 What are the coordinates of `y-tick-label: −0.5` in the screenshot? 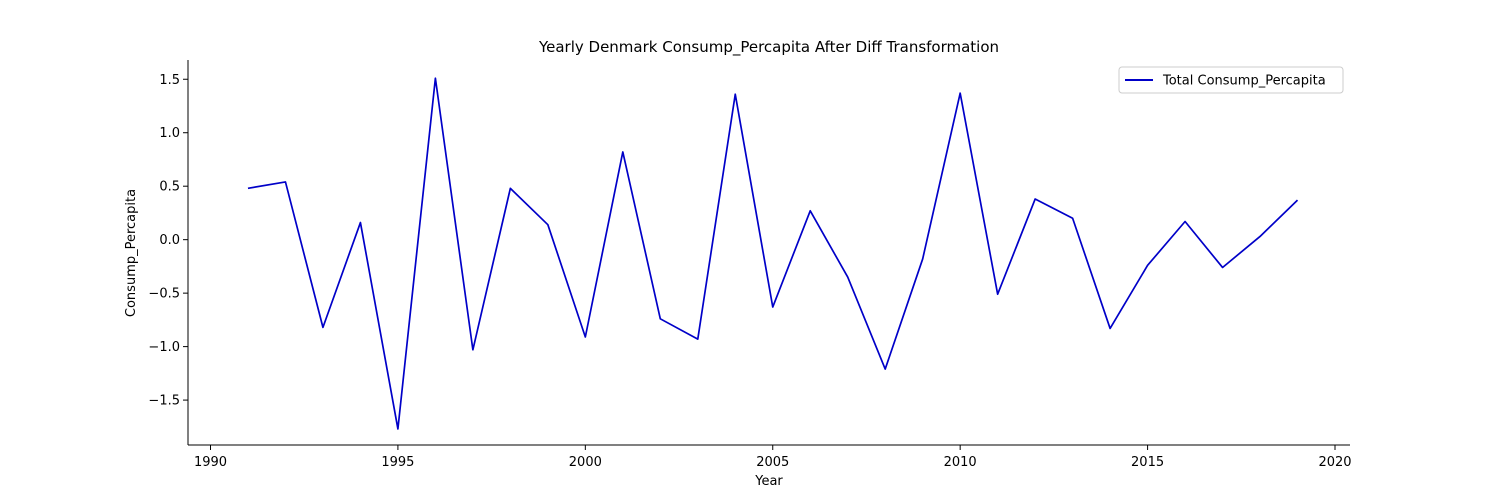 It's located at (164, 294).